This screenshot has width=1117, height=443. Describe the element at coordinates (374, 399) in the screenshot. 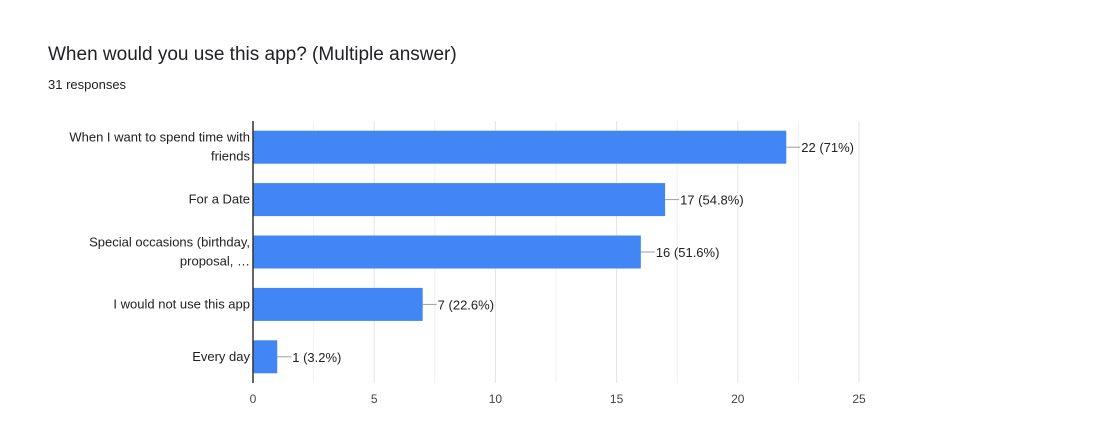

I see `x-tick-label: 5` at that location.